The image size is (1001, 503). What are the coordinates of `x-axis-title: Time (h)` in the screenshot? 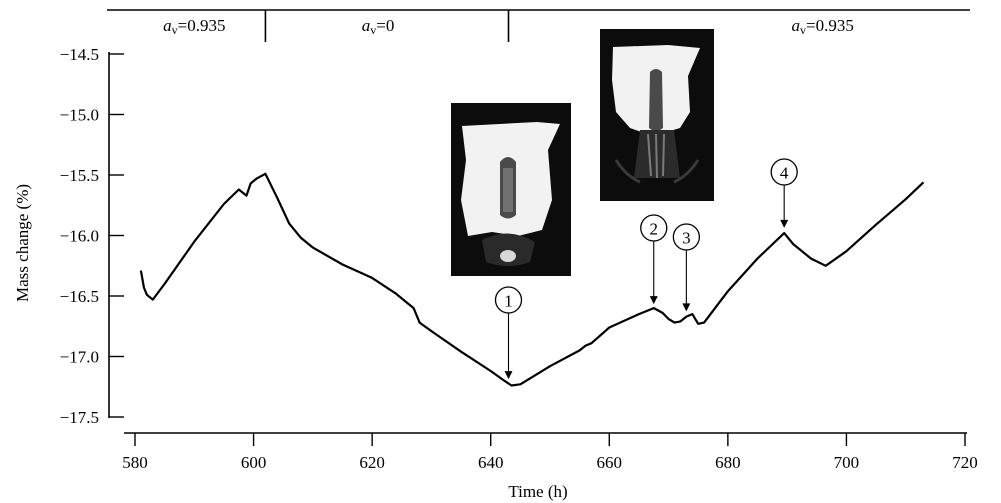 It's located at (537, 491).